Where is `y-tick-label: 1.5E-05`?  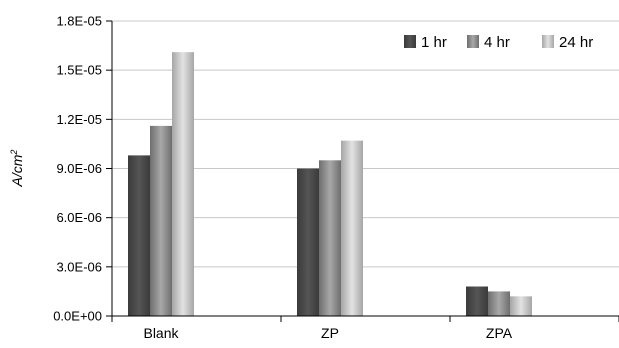
y-tick-label: 1.5E-05 is located at coordinates (79, 70).